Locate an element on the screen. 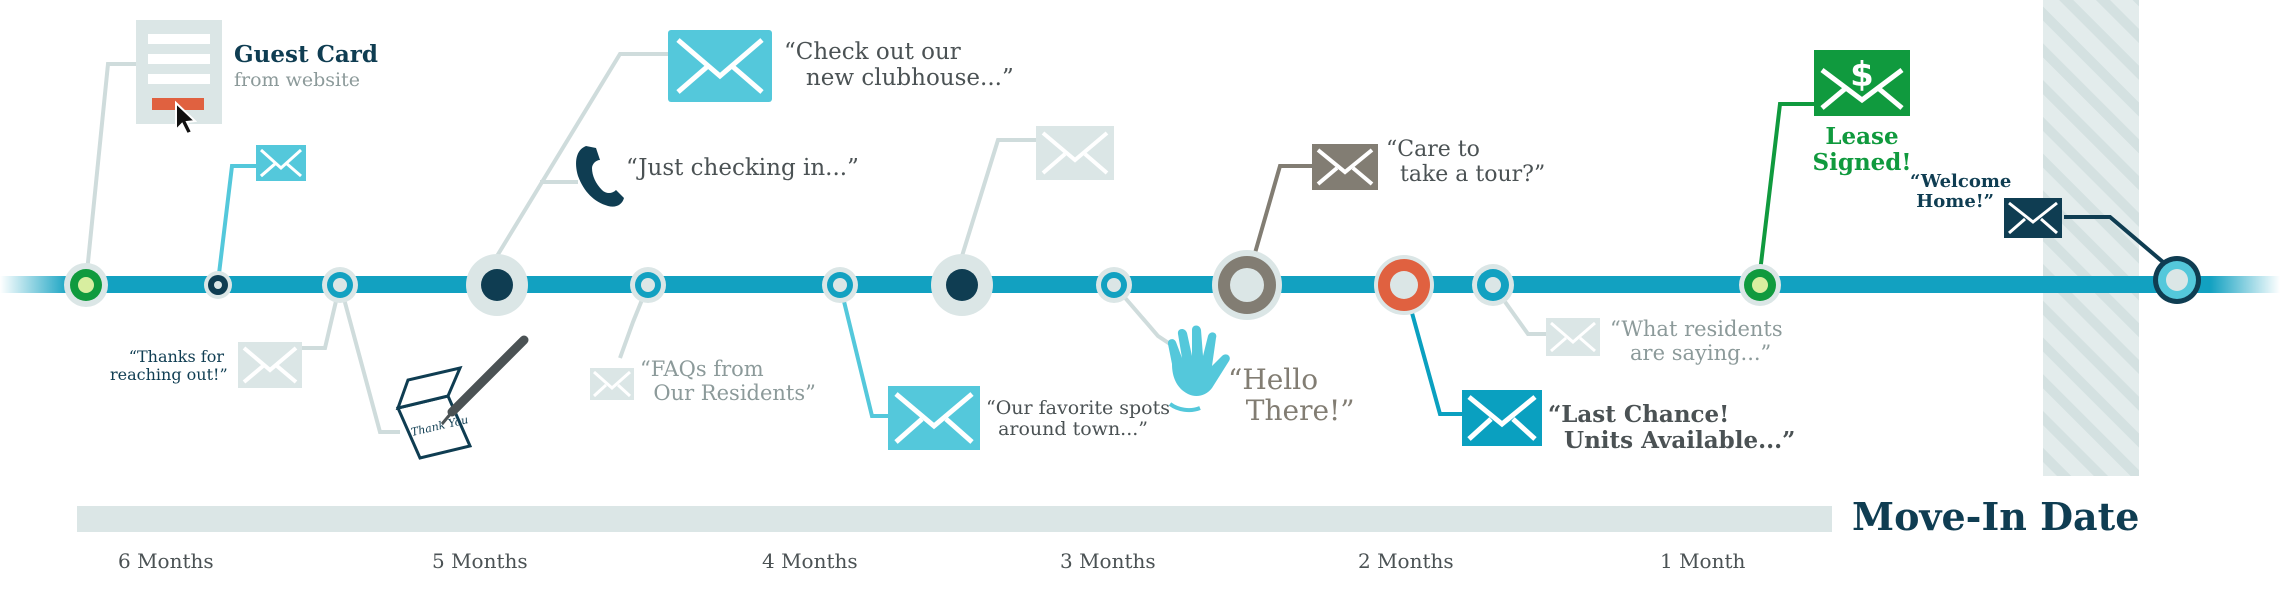  move-in-date-label: Move-In Date is located at coordinates (1996, 516).